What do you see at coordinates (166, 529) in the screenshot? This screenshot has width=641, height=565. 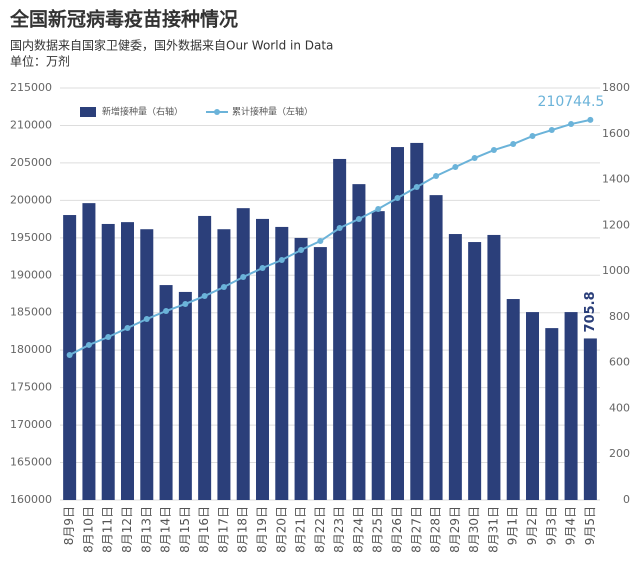 I see `x-tick-label: 8月14日` at bounding box center [166, 529].